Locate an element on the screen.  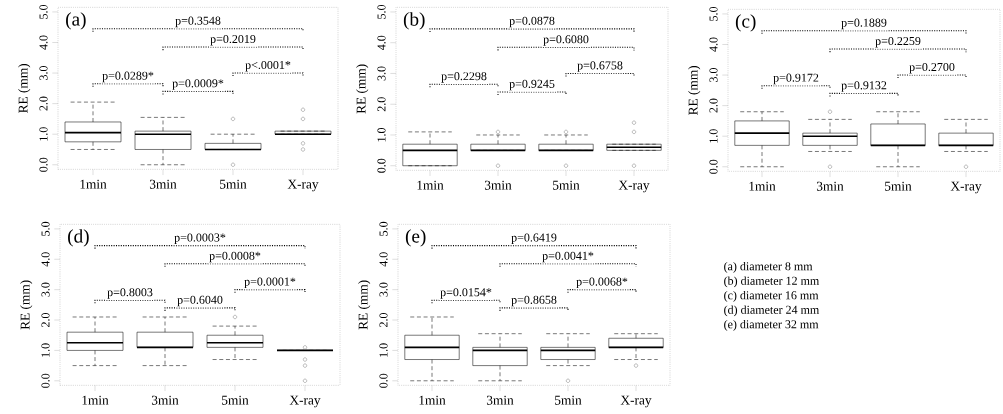
chart-title: (e) is located at coordinates (415, 237).